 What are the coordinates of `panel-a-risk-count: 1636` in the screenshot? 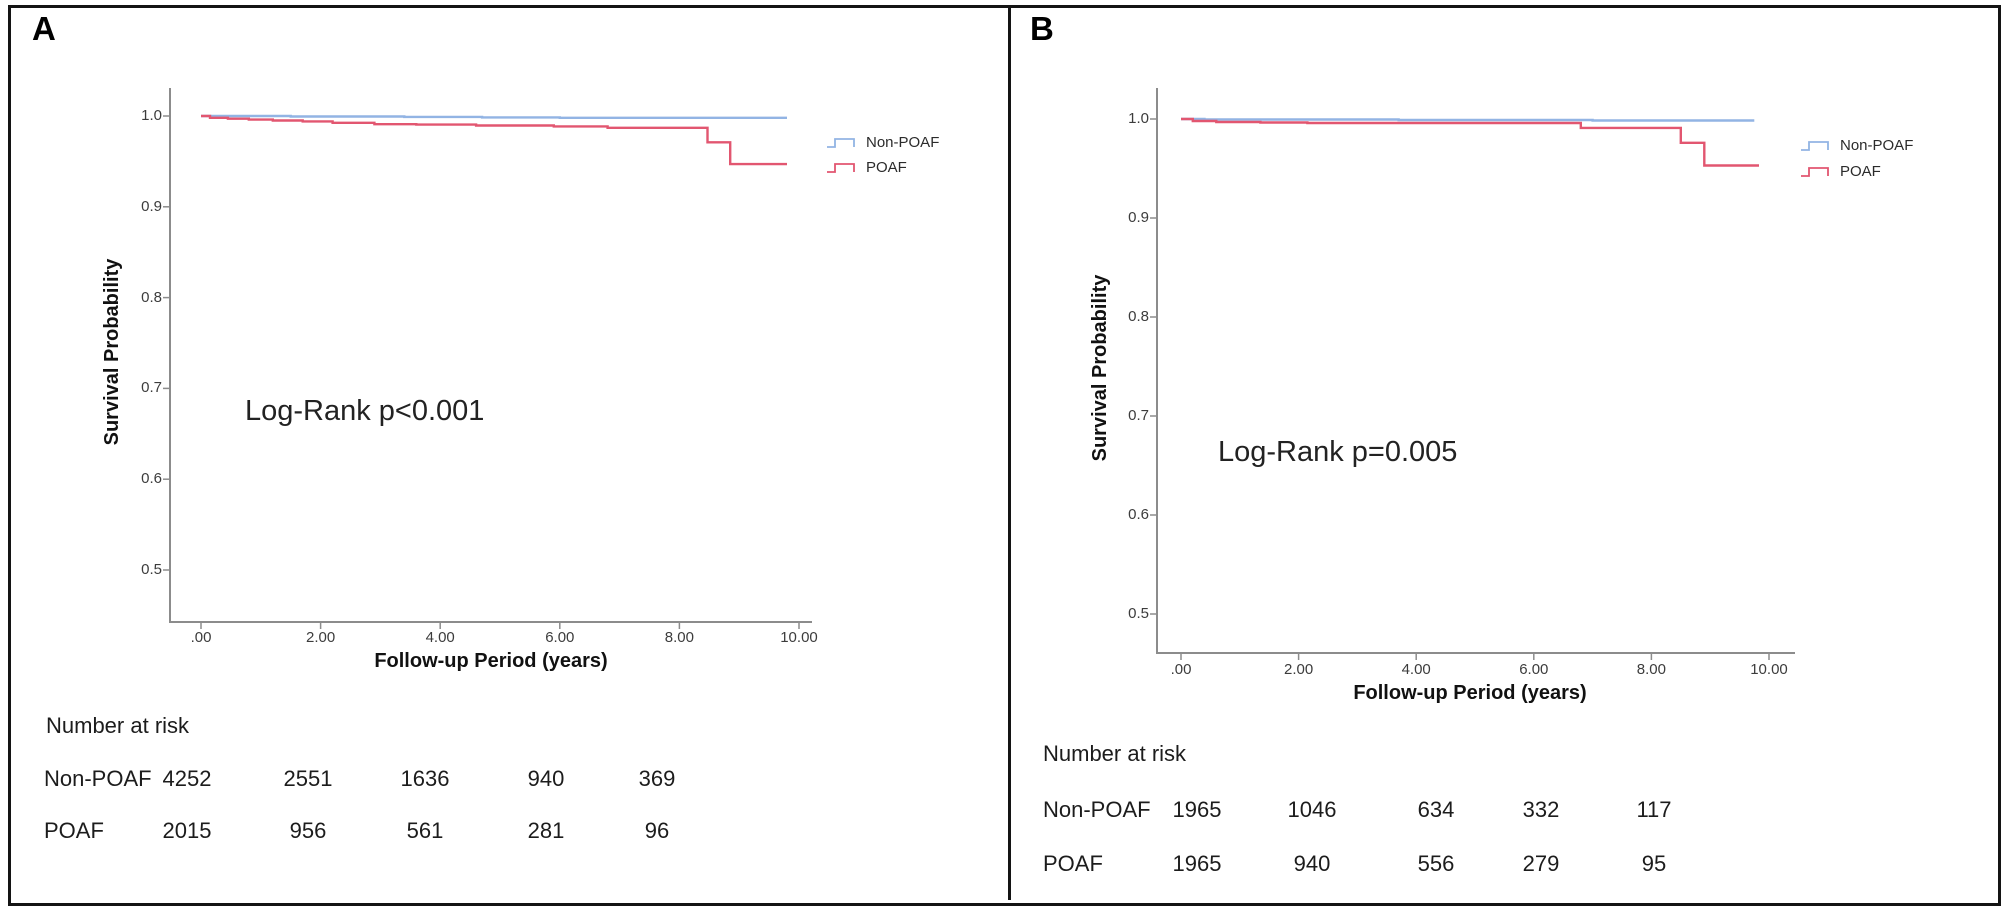 It's located at (425, 778).